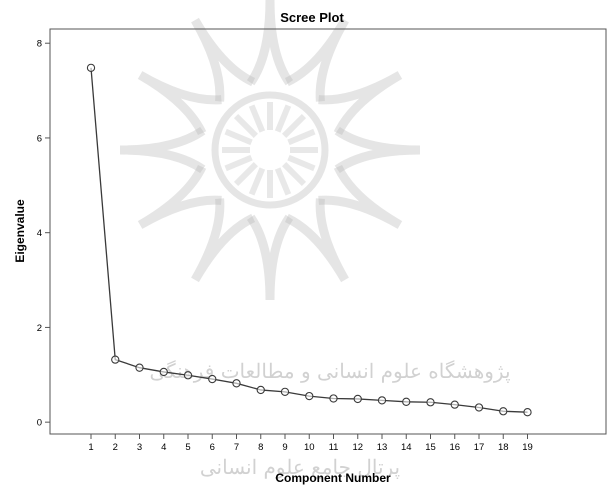 Image resolution: width=608 pixels, height=487 pixels. I want to click on y-tick-label: 4, so click(39, 233).